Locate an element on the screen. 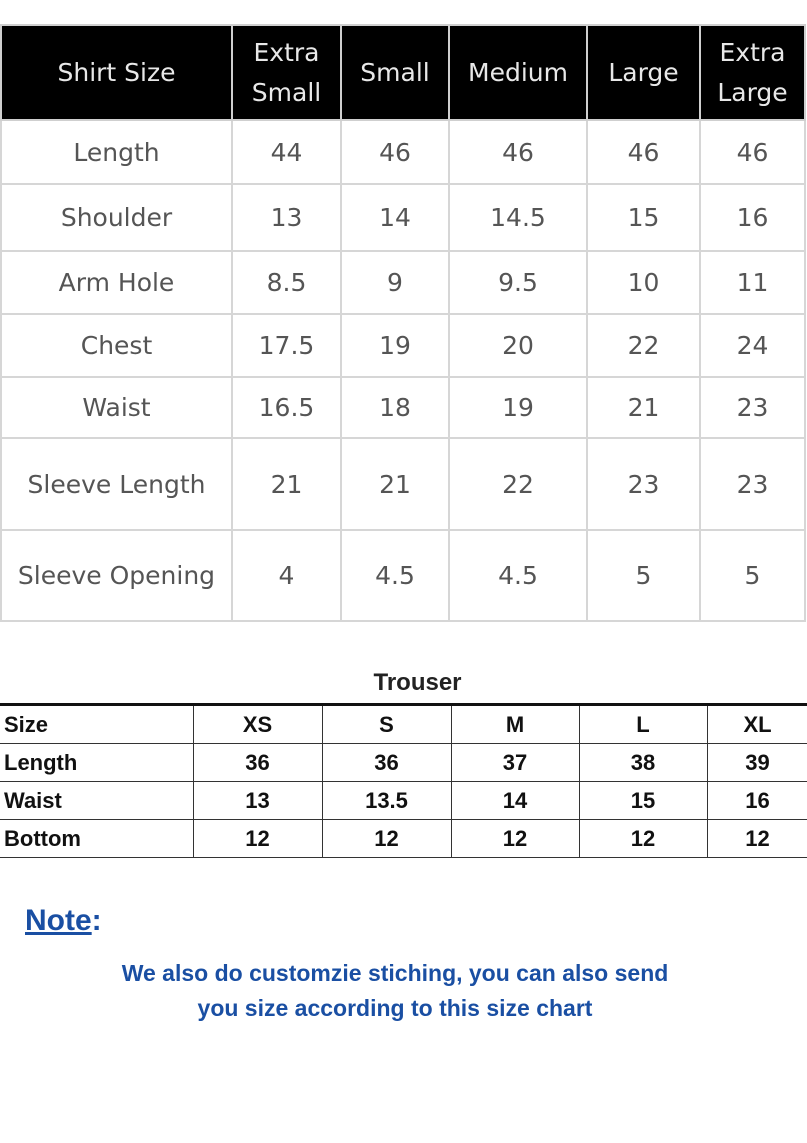 Image resolution: width=807 pixels, height=1143 pixels. trouser-value: 37 is located at coordinates (515, 762).